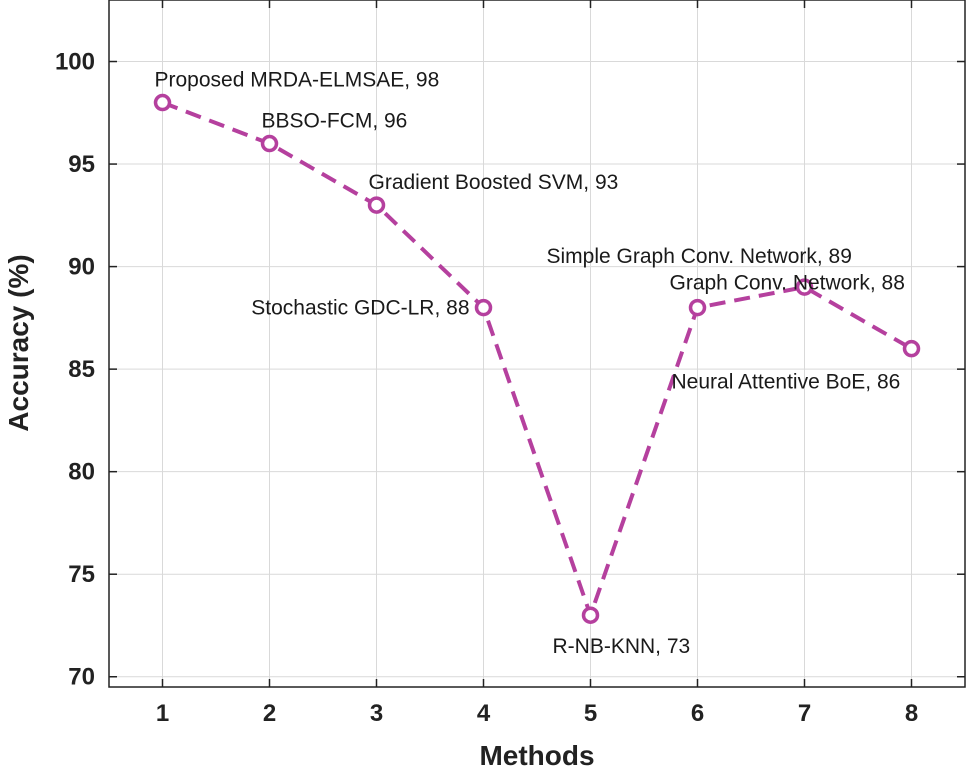  Describe the element at coordinates (81, 472) in the screenshot. I see `y-tick-label: 80` at that location.